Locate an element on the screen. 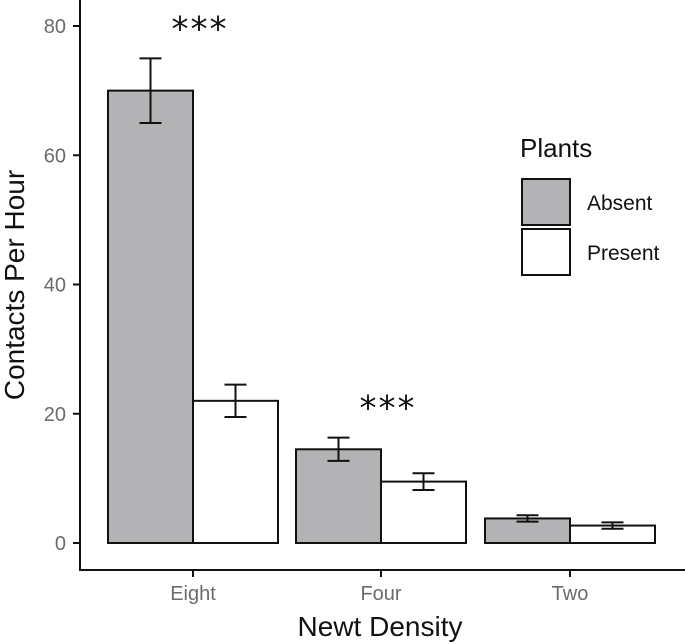 Image resolution: width=685 pixels, height=644 pixels. bar-absent-four is located at coordinates (338, 496).